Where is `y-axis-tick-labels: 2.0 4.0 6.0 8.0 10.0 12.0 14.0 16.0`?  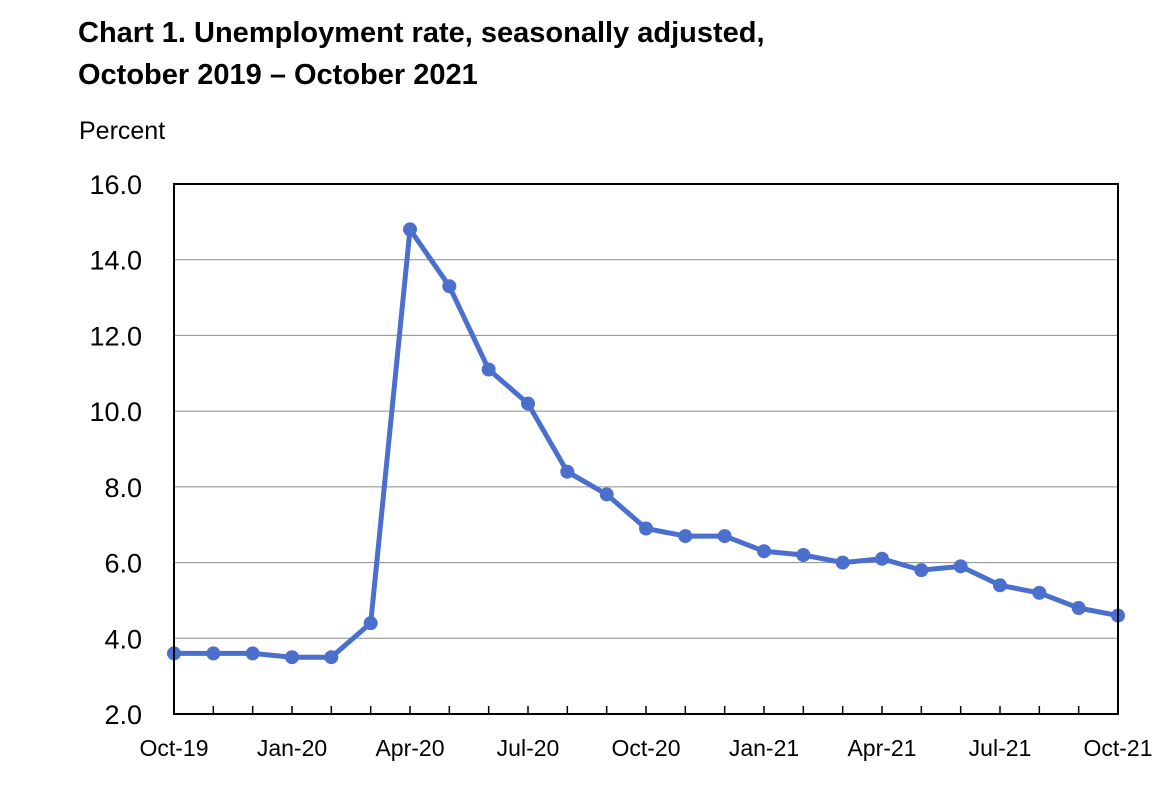 y-axis-tick-labels: 2.0 4.0 6.0 8.0 10.0 12.0 14.0 16.0 is located at coordinates (115, 450).